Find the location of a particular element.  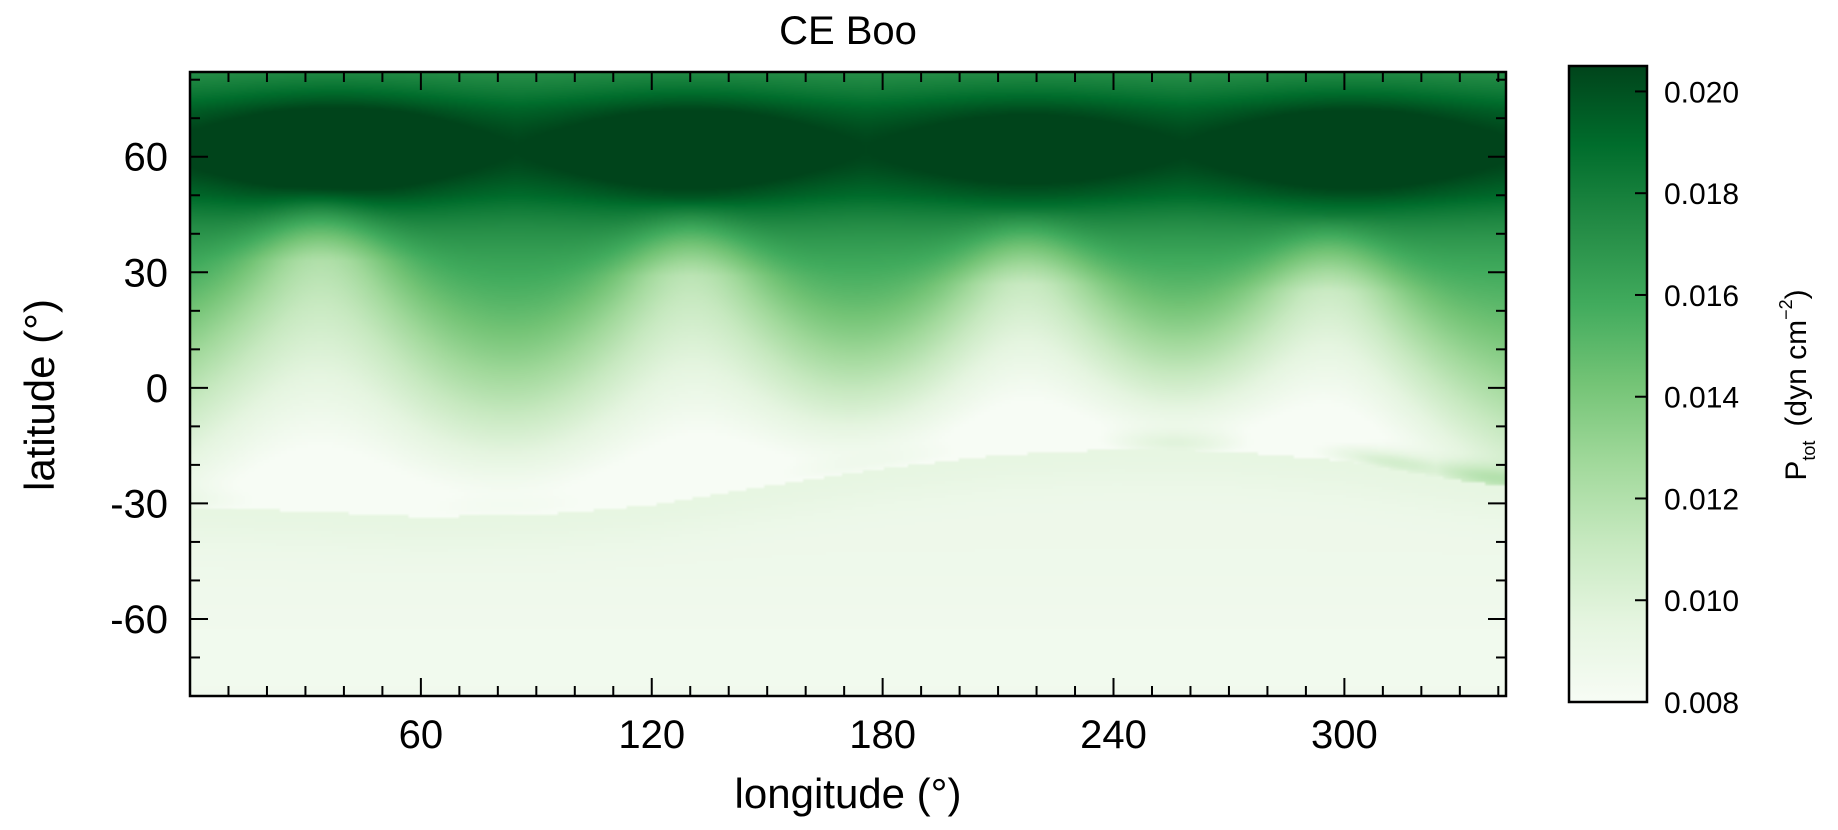

colorbar-label-unit: (dyn cm is located at coordinates (1796, 373).